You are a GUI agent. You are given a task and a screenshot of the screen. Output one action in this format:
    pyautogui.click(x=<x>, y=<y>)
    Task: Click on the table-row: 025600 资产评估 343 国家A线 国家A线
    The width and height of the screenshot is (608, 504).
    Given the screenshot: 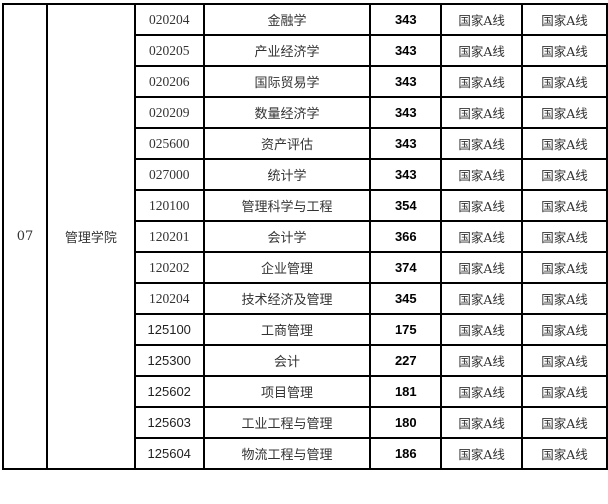 What is the action you would take?
    pyautogui.click(x=305, y=143)
    